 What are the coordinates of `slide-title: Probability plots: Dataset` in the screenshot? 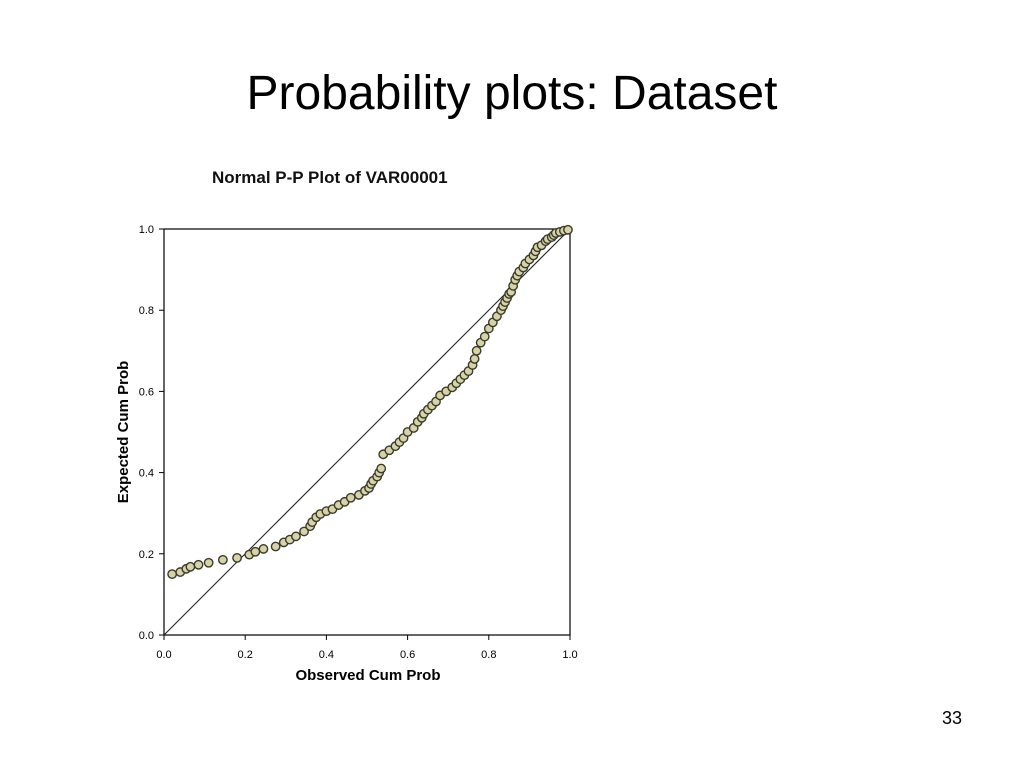 It's located at (512, 93).